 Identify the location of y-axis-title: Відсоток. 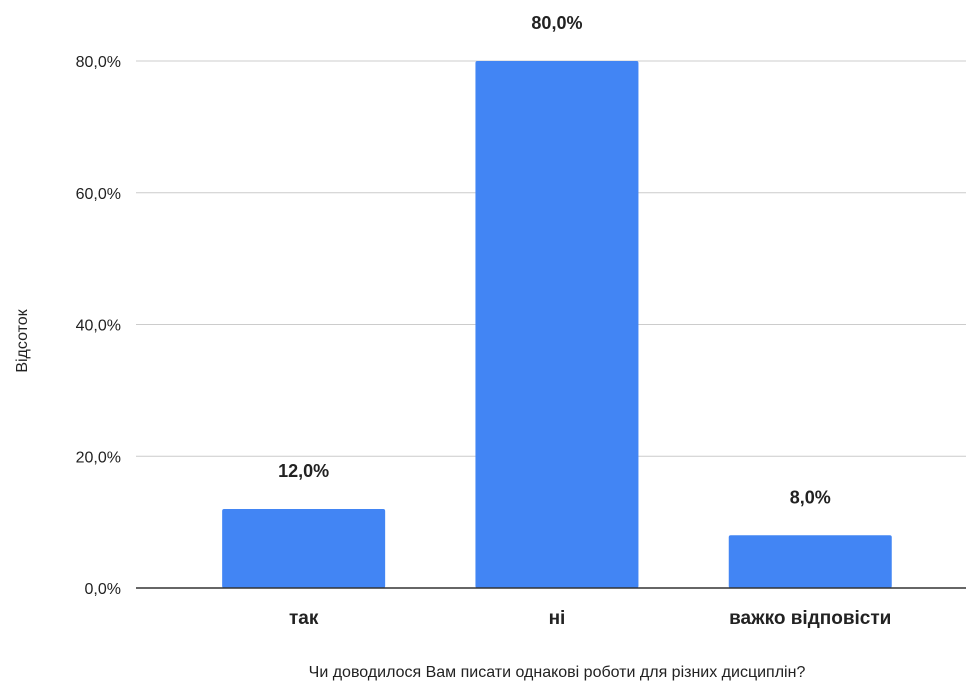
(22, 340).